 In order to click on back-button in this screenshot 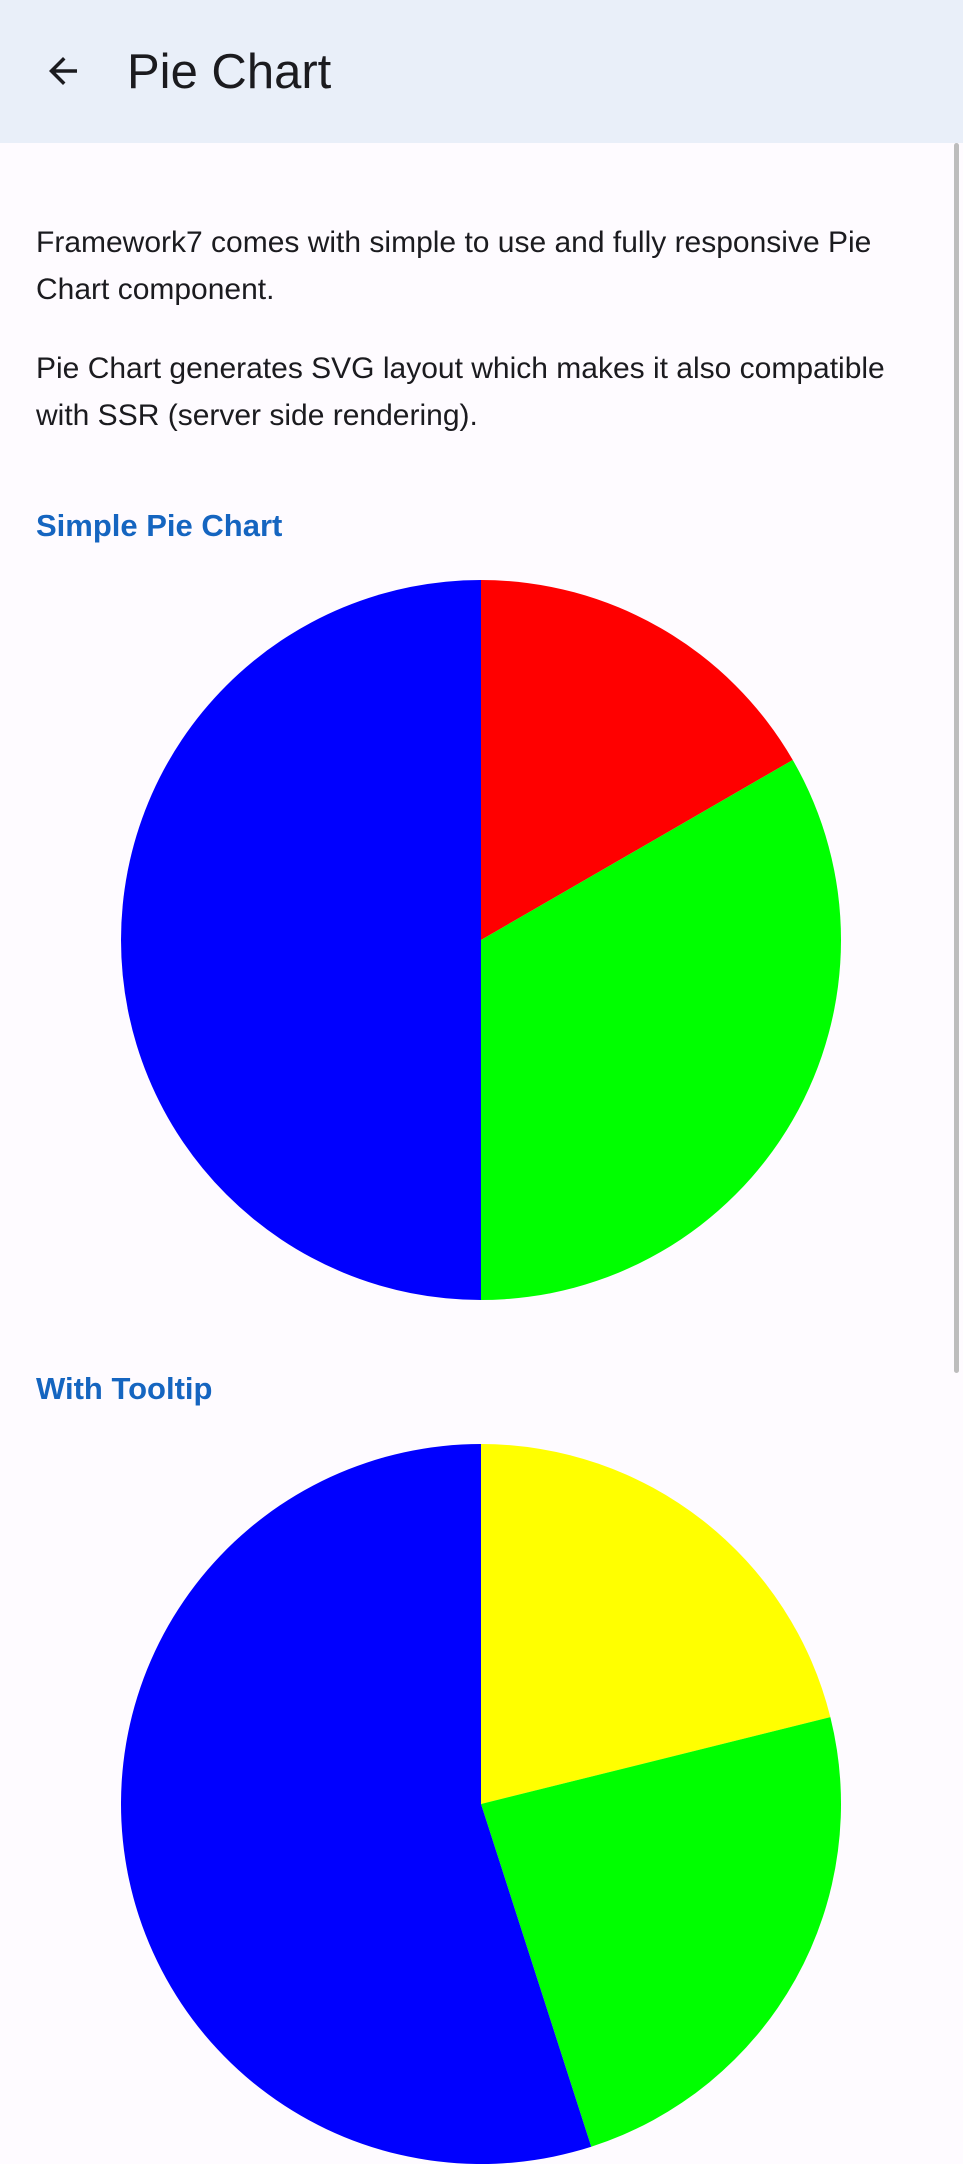, I will do `click(63, 73)`.